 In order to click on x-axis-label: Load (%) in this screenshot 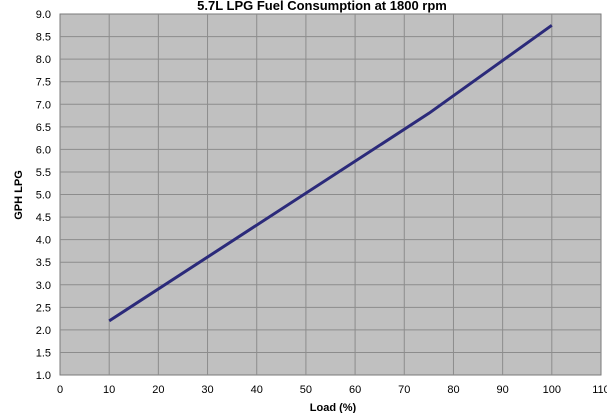, I will do `click(333, 407)`.